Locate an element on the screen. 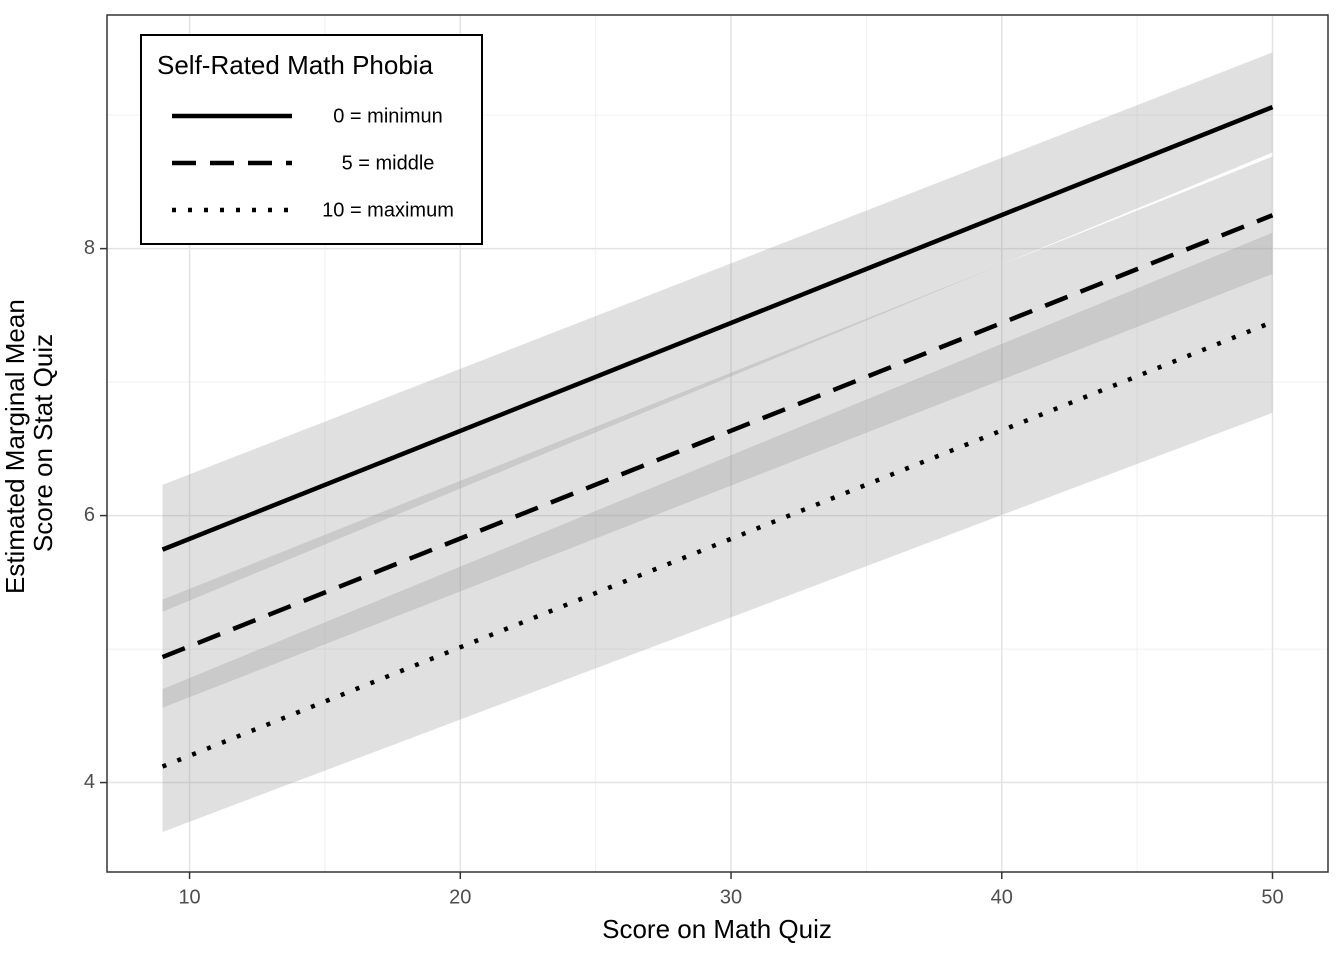 The width and height of the screenshot is (1344, 965). x-tick-label: 20 is located at coordinates (460, 897).